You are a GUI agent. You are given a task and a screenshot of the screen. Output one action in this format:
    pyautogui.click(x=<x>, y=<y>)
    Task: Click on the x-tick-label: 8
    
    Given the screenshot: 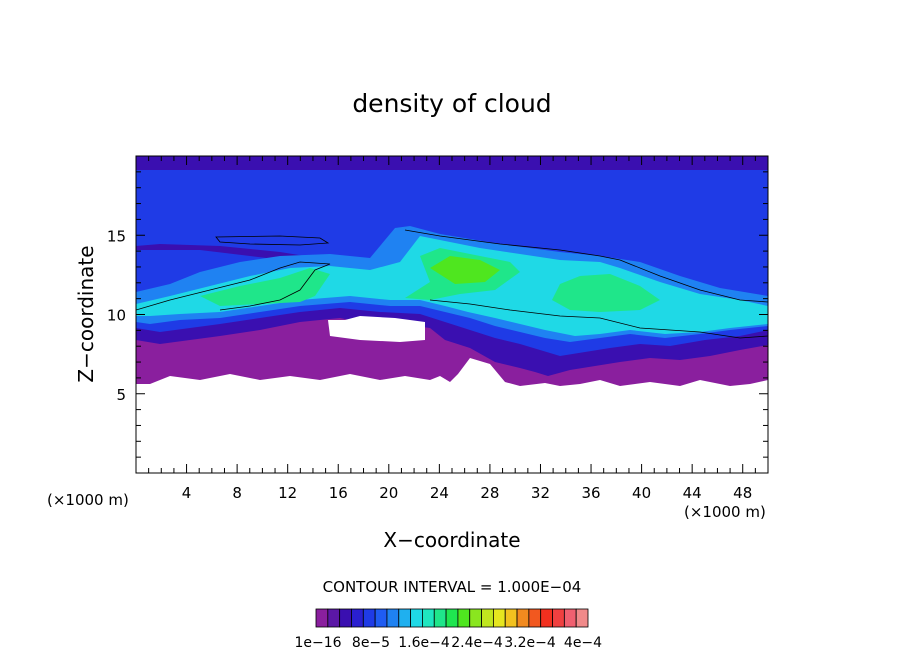 What is the action you would take?
    pyautogui.click(x=237, y=493)
    